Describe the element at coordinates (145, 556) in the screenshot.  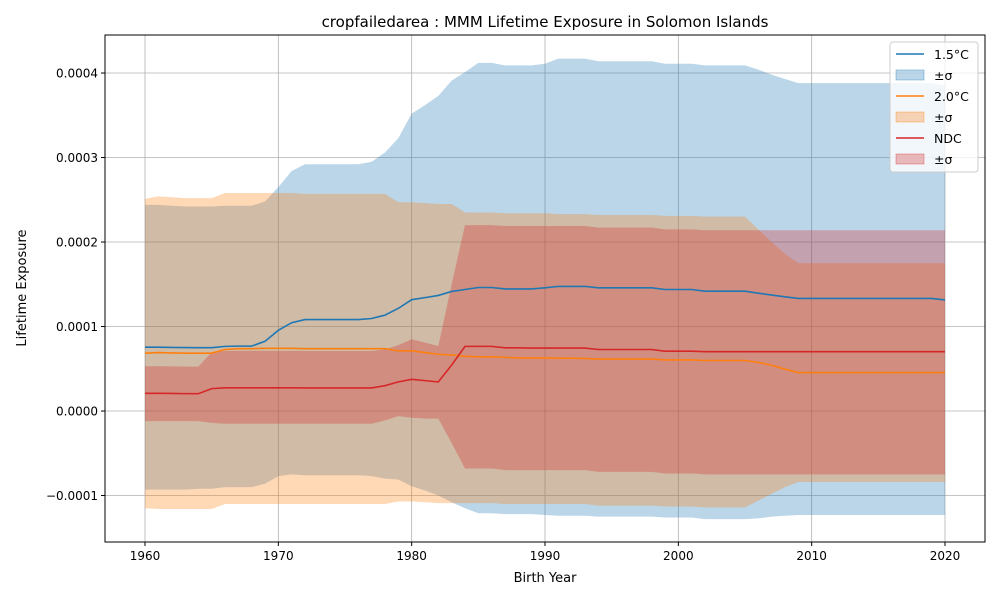
I see `x-tick-label: 1960` at that location.